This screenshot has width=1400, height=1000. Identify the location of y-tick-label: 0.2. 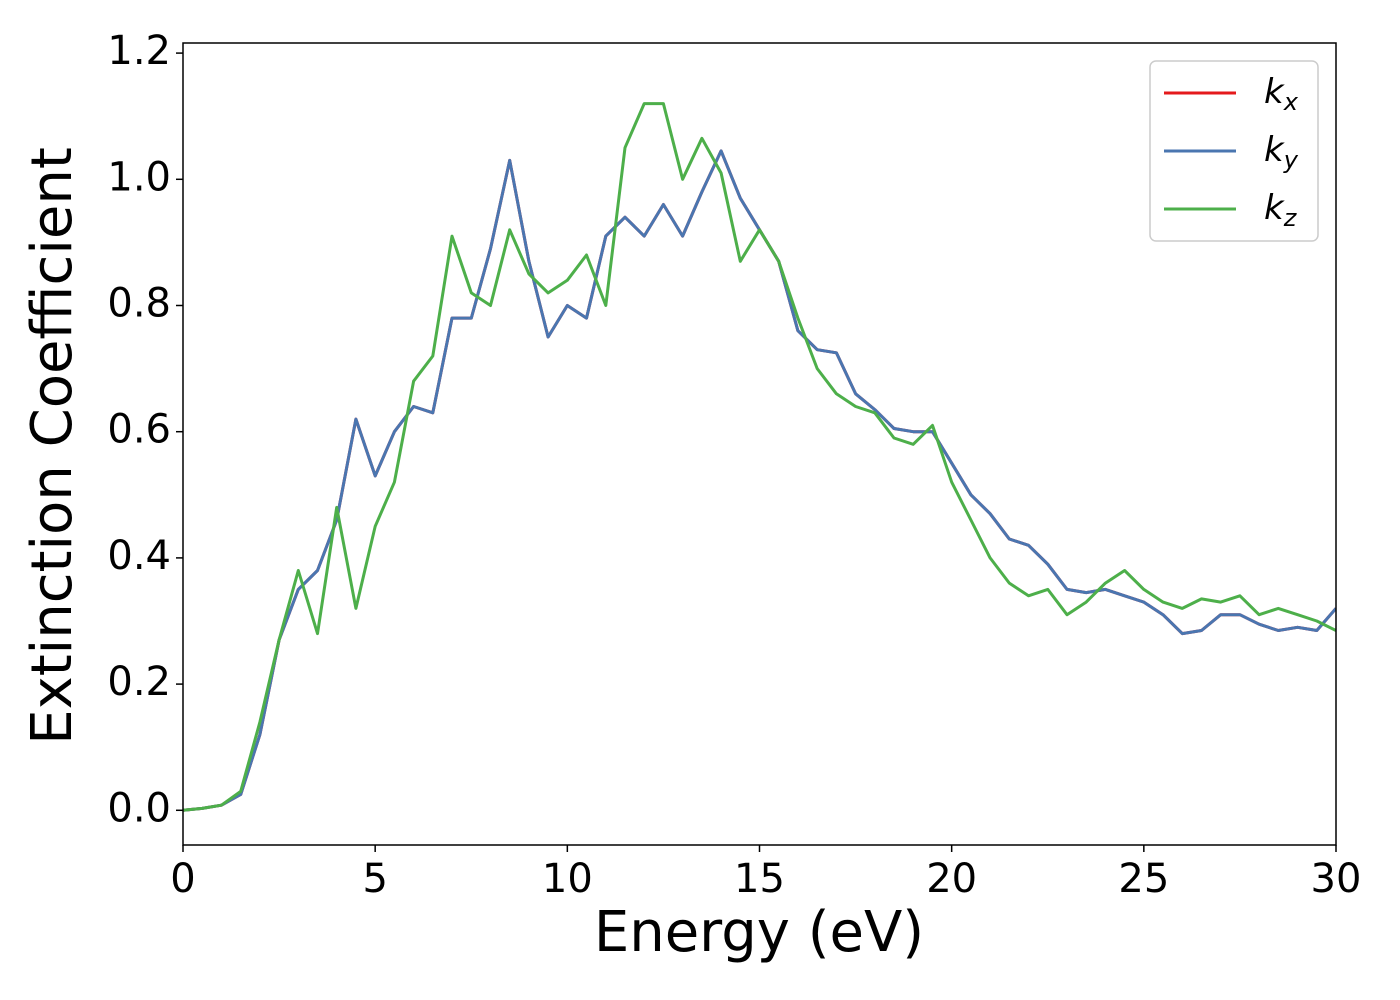
(139, 682).